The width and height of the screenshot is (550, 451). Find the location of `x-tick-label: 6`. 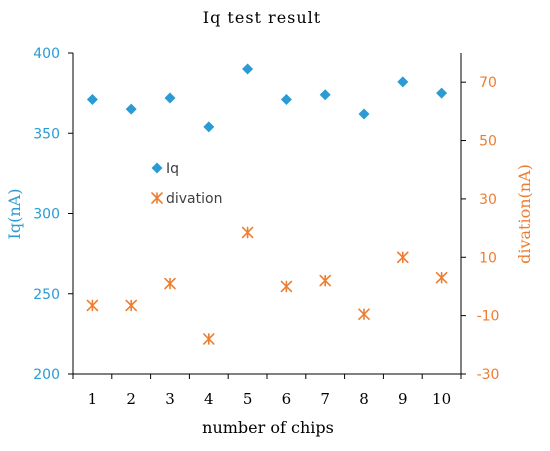

x-tick-label: 6 is located at coordinates (287, 399).